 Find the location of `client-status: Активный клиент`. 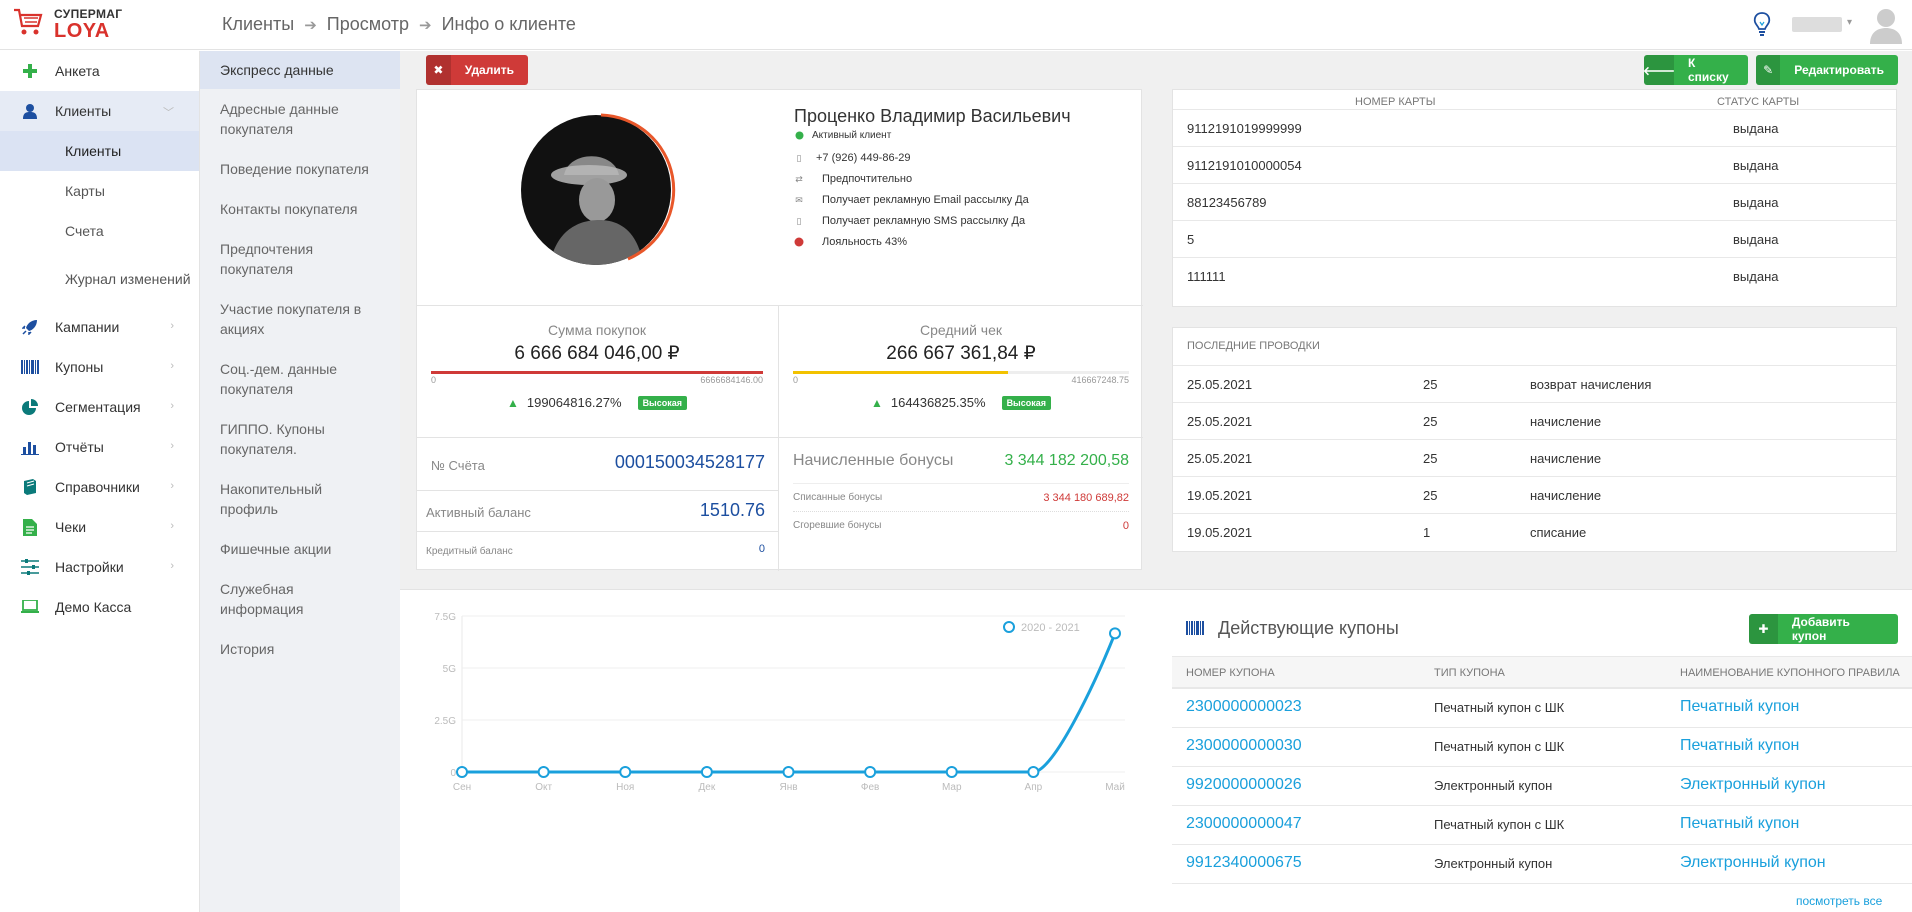

client-status: Активный клиент is located at coordinates (842, 135).